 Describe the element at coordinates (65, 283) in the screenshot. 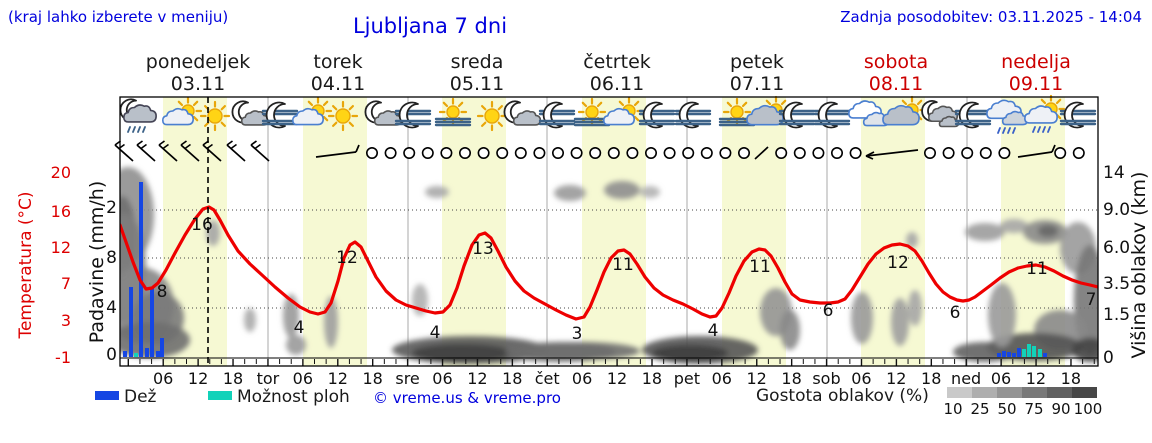

I see `temperature-tick-label: 7` at that location.